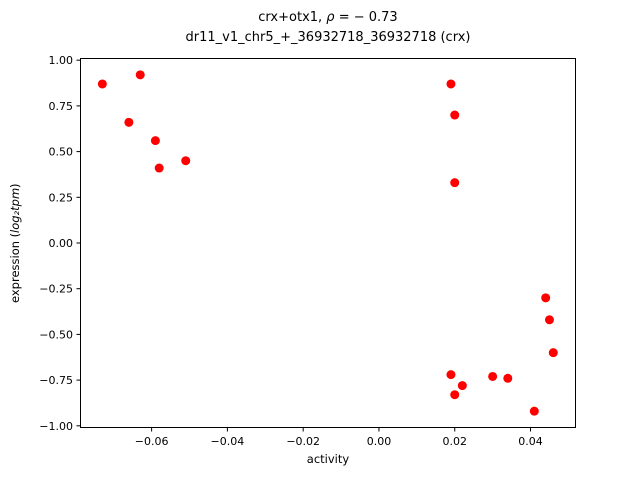 The height and width of the screenshot is (480, 640). I want to click on title-rho-symbol: ρ, so click(330, 17).